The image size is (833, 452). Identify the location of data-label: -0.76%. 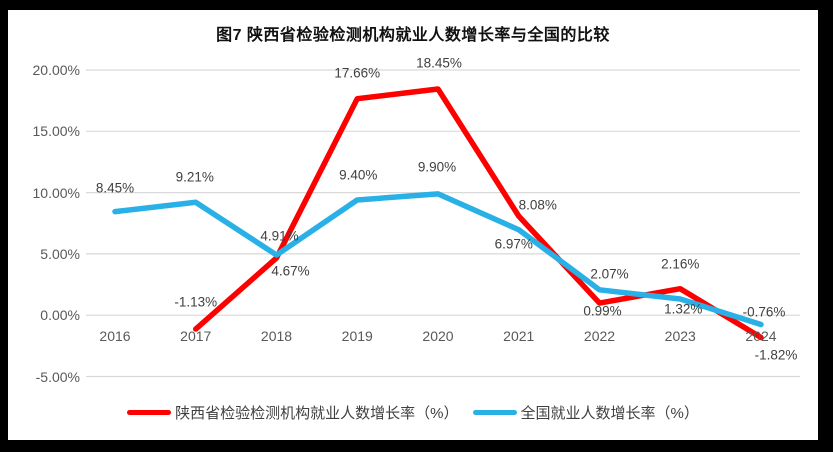
(764, 312).